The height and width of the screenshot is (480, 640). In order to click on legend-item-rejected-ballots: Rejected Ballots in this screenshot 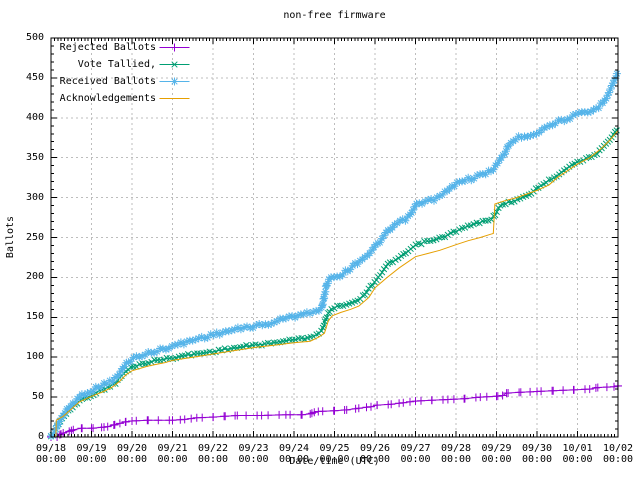, I will do `click(122, 47)`.